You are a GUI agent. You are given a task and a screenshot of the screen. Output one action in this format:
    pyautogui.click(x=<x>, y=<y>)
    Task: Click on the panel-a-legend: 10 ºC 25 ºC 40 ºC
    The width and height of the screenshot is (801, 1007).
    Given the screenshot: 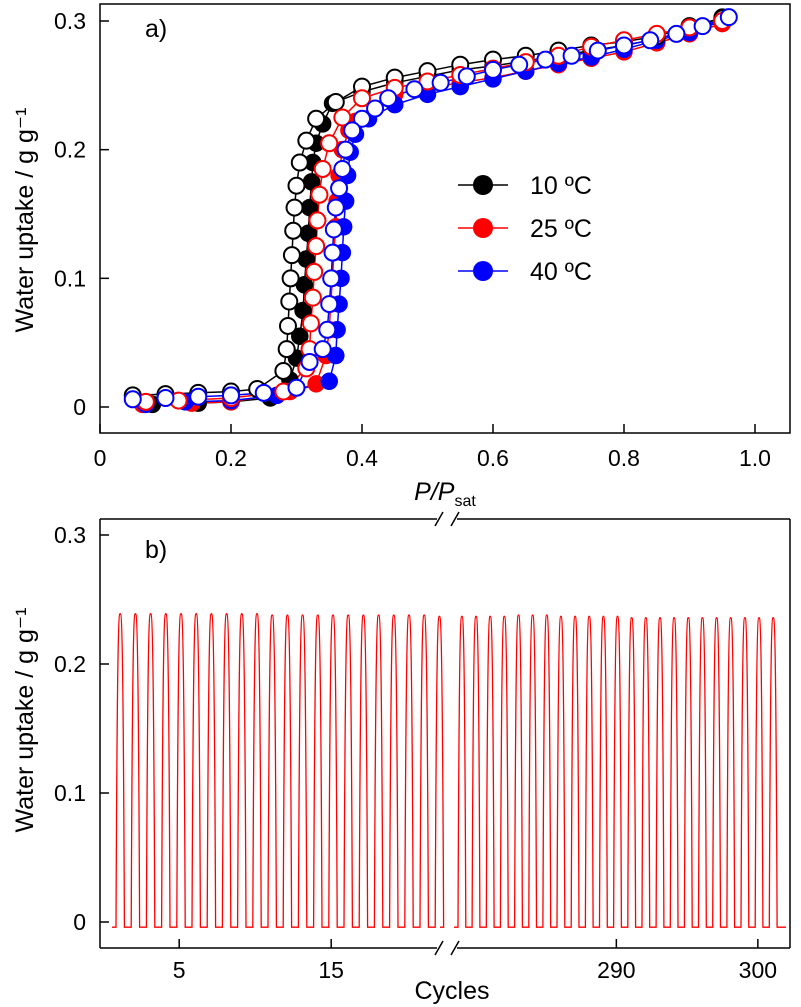 What is the action you would take?
    pyautogui.click(x=525, y=229)
    